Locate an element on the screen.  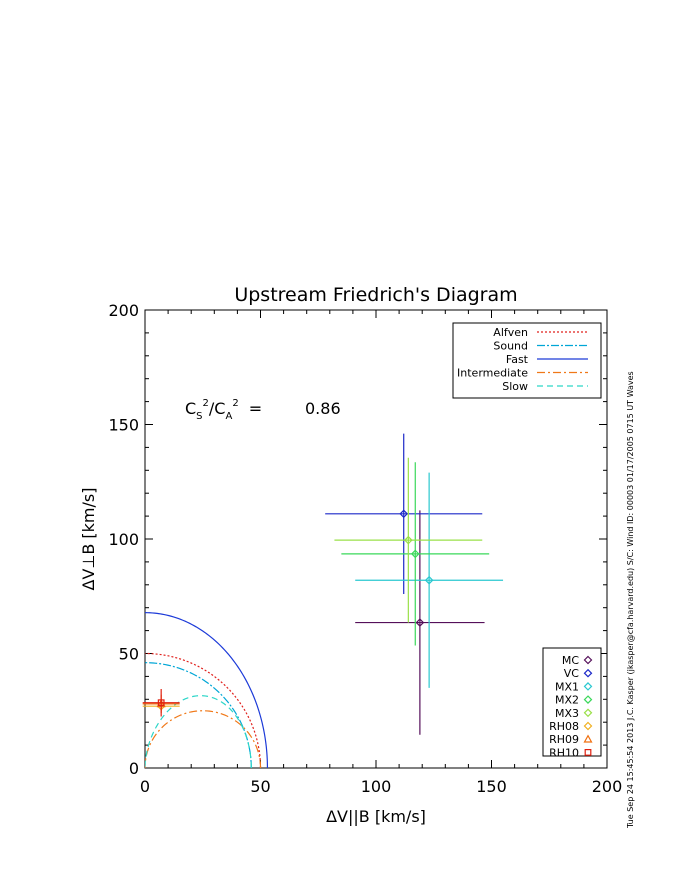
intermediate-legend-label: Intermediate is located at coordinates (492, 373).